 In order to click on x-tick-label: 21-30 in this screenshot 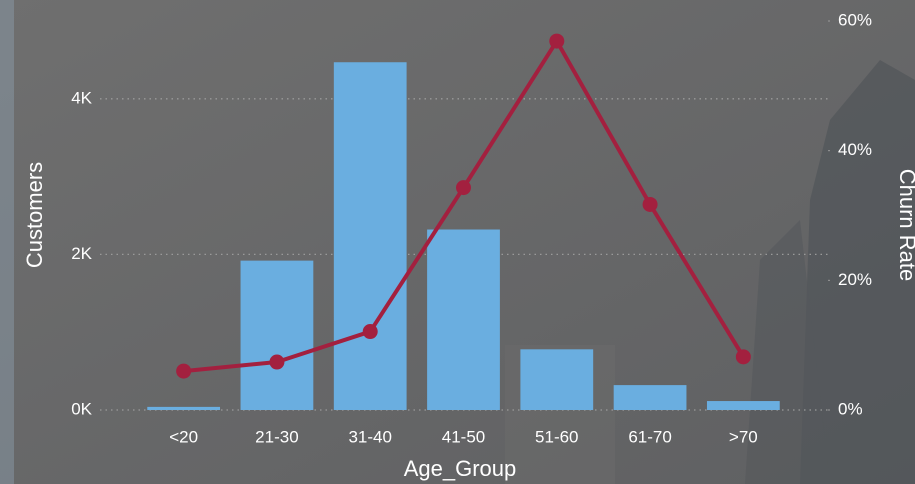, I will do `click(276, 436)`.